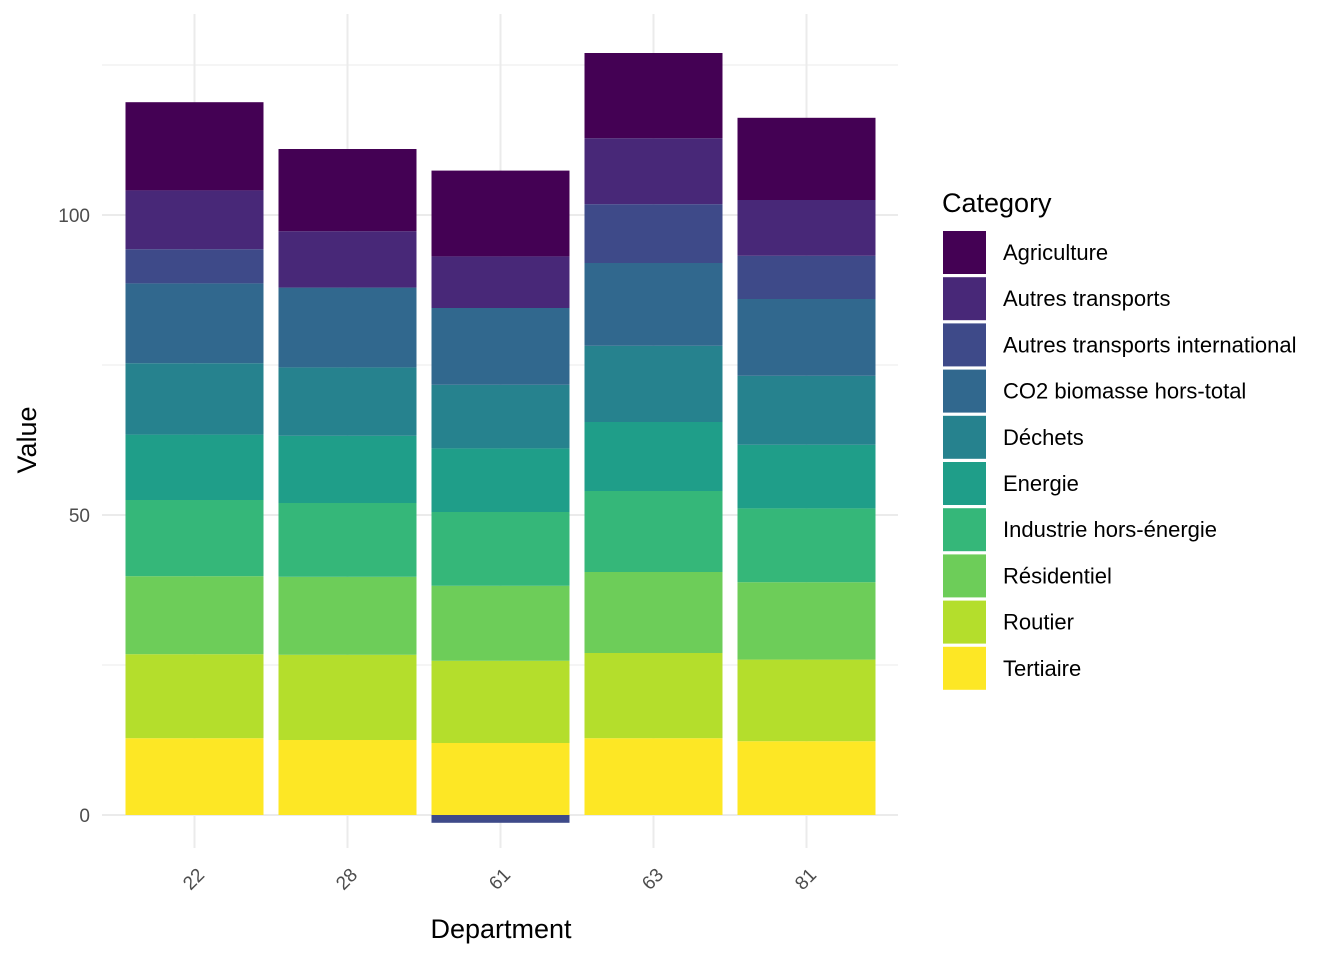  What do you see at coordinates (653, 880) in the screenshot?
I see `x-tick-label: 63` at bounding box center [653, 880].